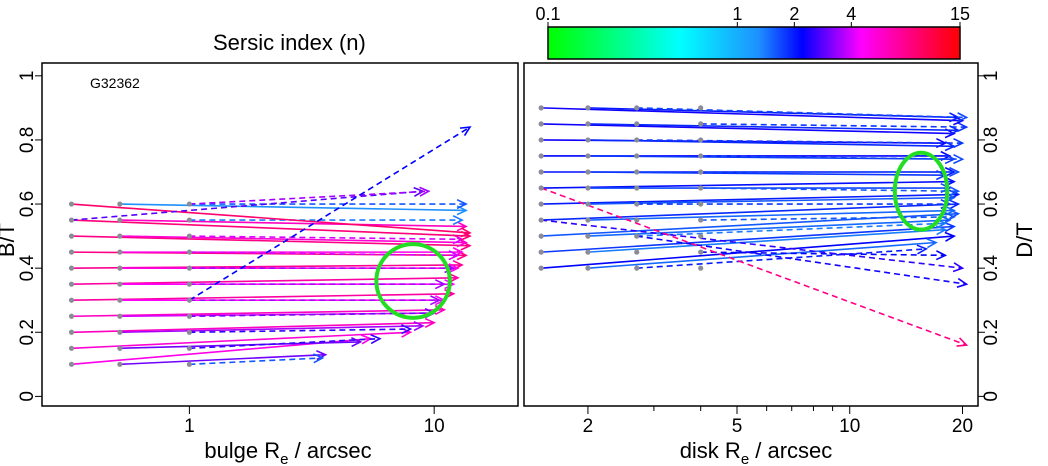  Describe the element at coordinates (991, 76) in the screenshot. I see `R-y-tick-label-5: 1` at that location.